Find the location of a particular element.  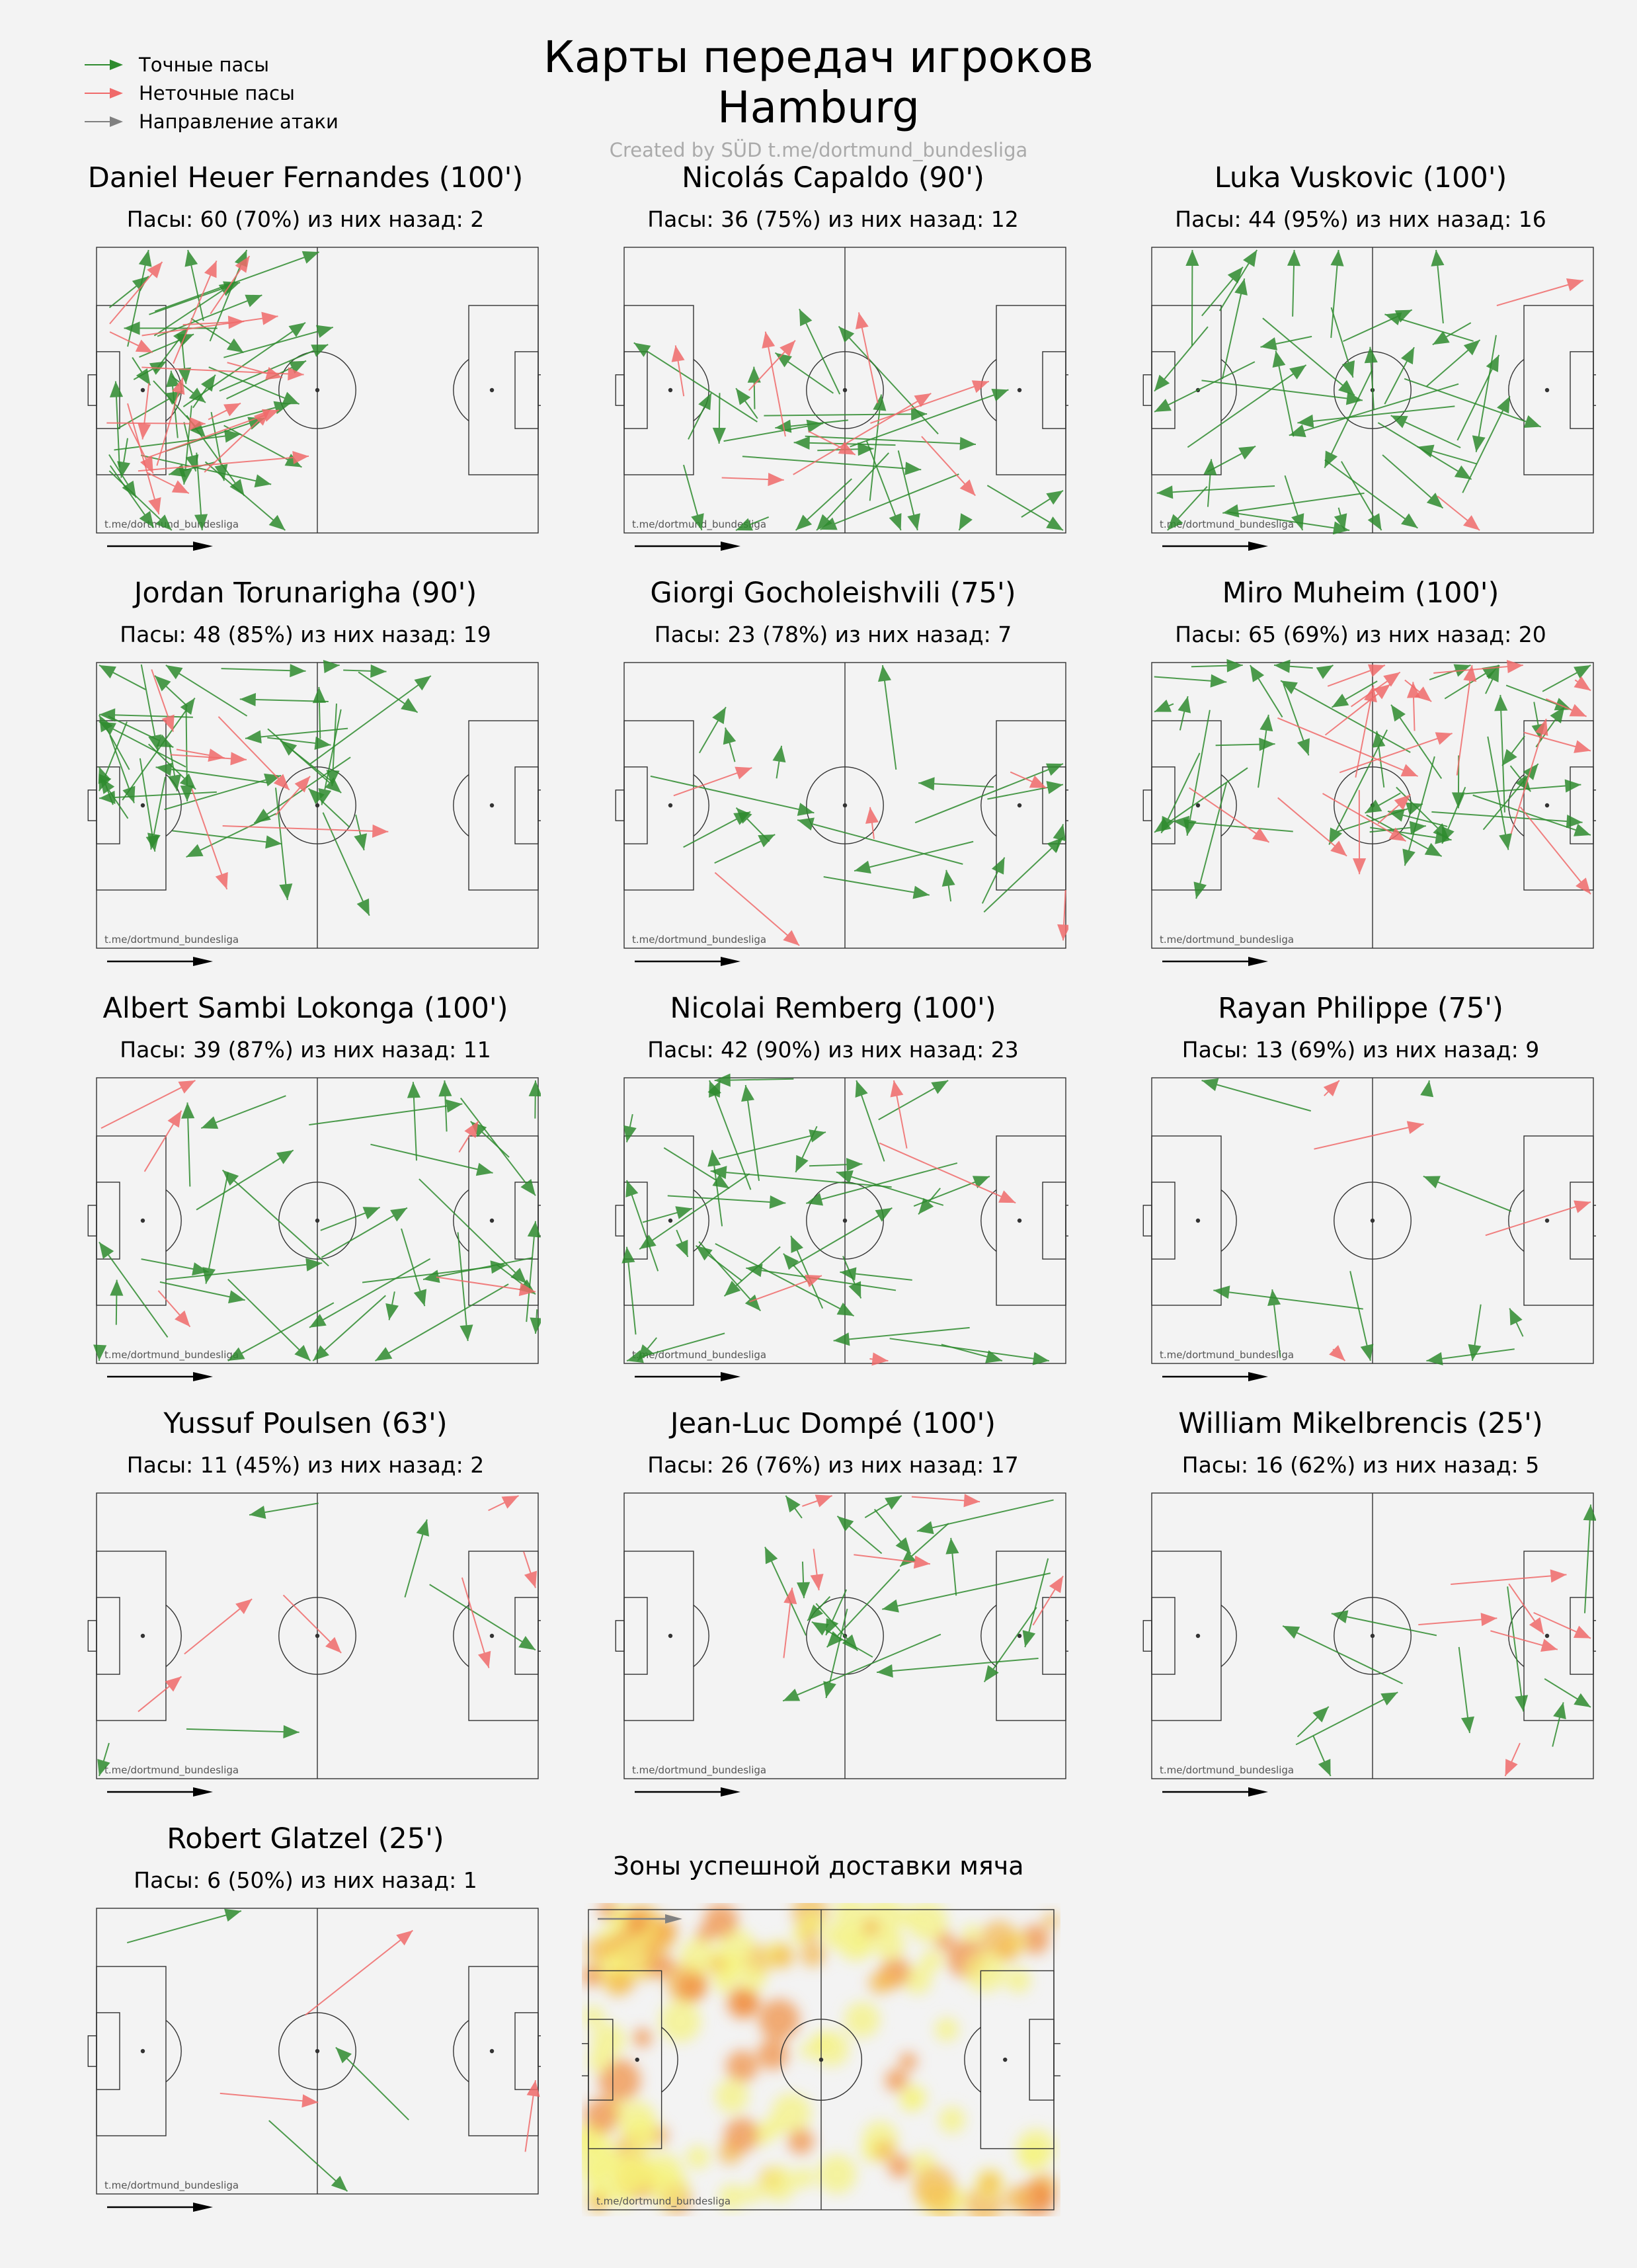

red-arrow-icon is located at coordinates (104, 93).